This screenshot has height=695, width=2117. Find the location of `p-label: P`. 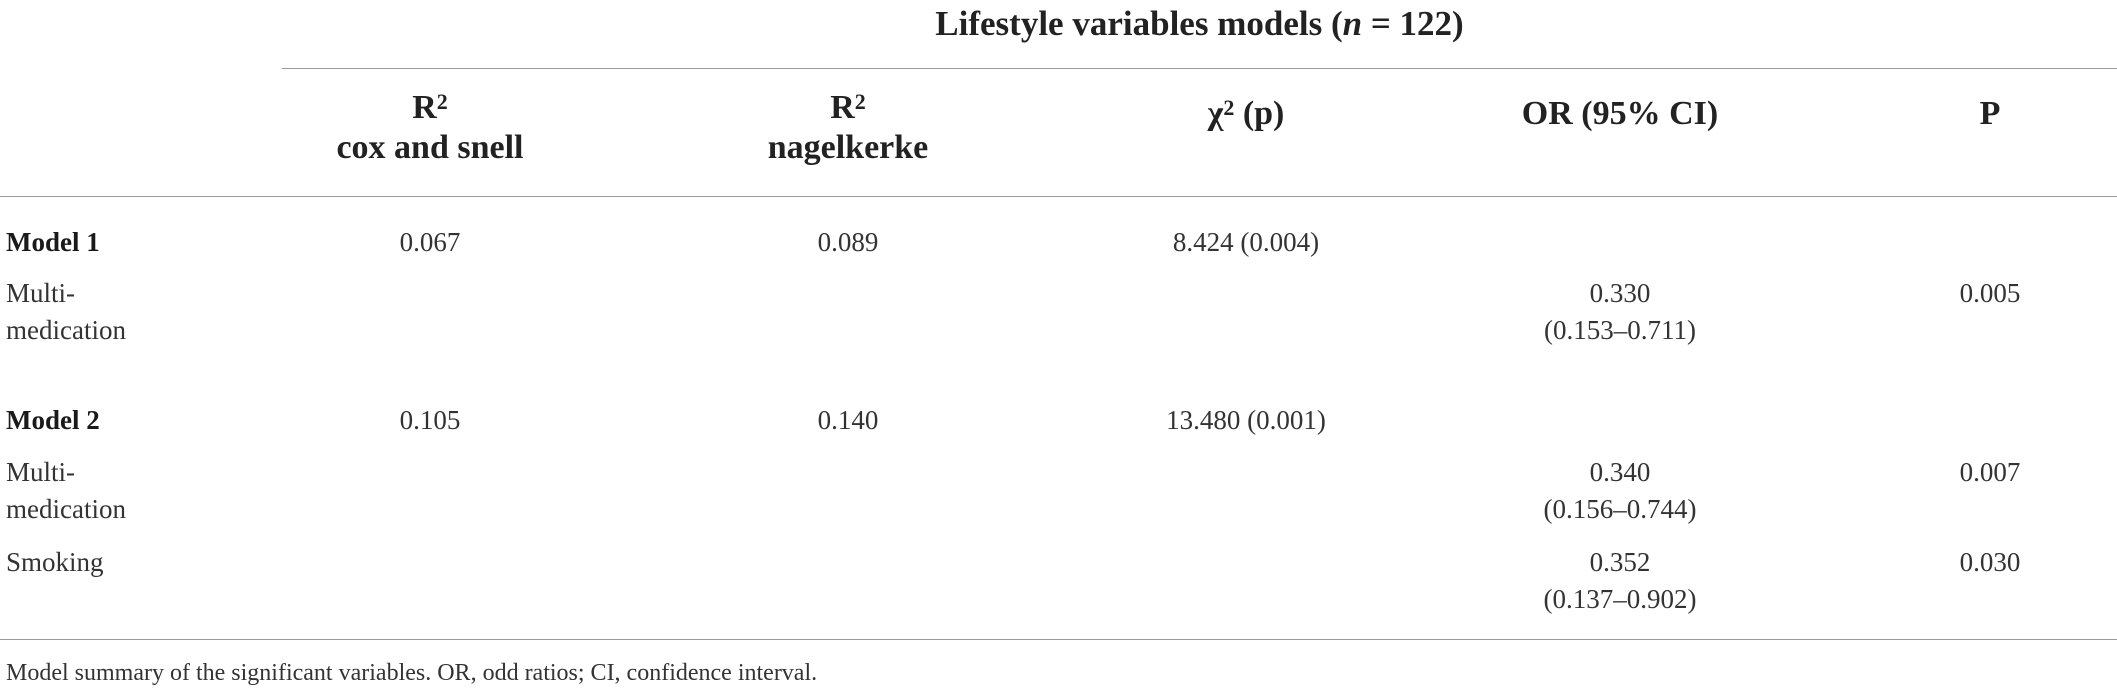

p-label: P is located at coordinates (1990, 113).